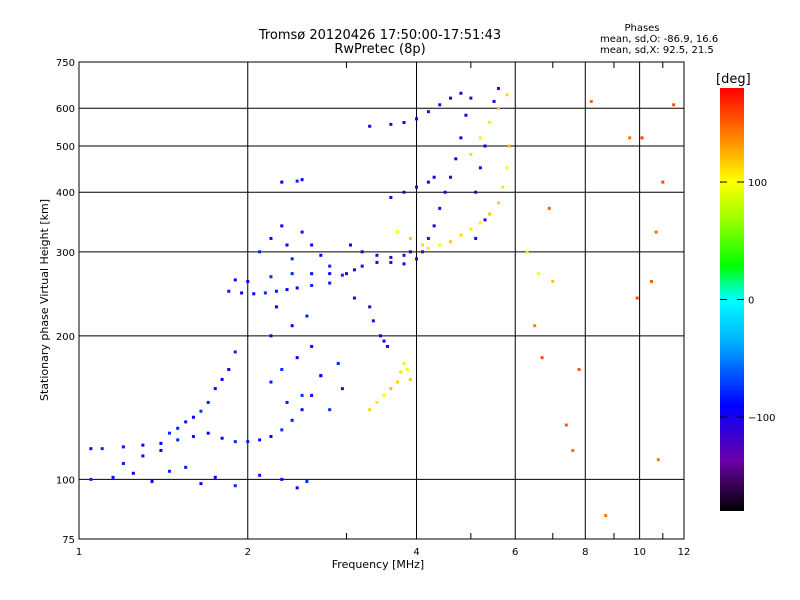 The image size is (800, 600). Describe the element at coordinates (379, 49) in the screenshot. I see `chart-subtitle: RwPretec (8p)` at that location.